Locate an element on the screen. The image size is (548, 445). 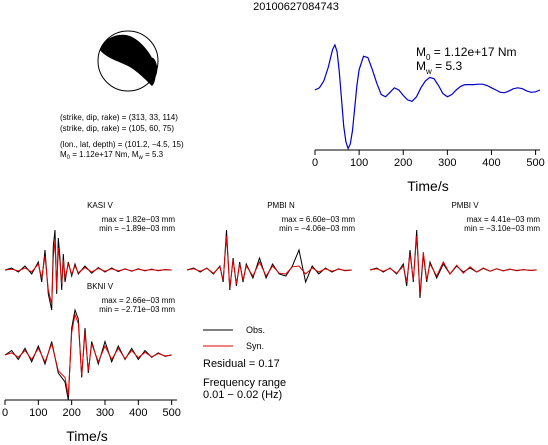
stf-tick-label-300: 300 is located at coordinates (447, 163).